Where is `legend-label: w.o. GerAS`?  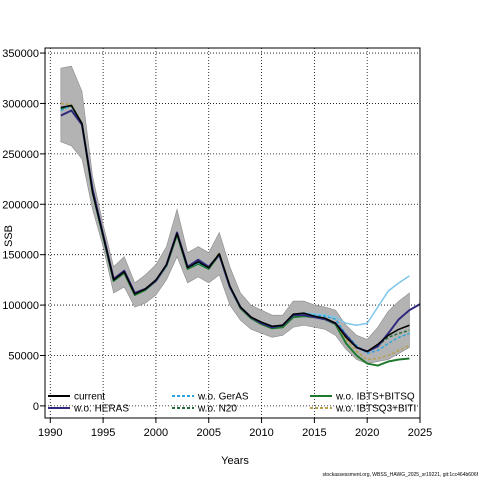
legend-label: w.o. GerAS is located at coordinates (223, 397).